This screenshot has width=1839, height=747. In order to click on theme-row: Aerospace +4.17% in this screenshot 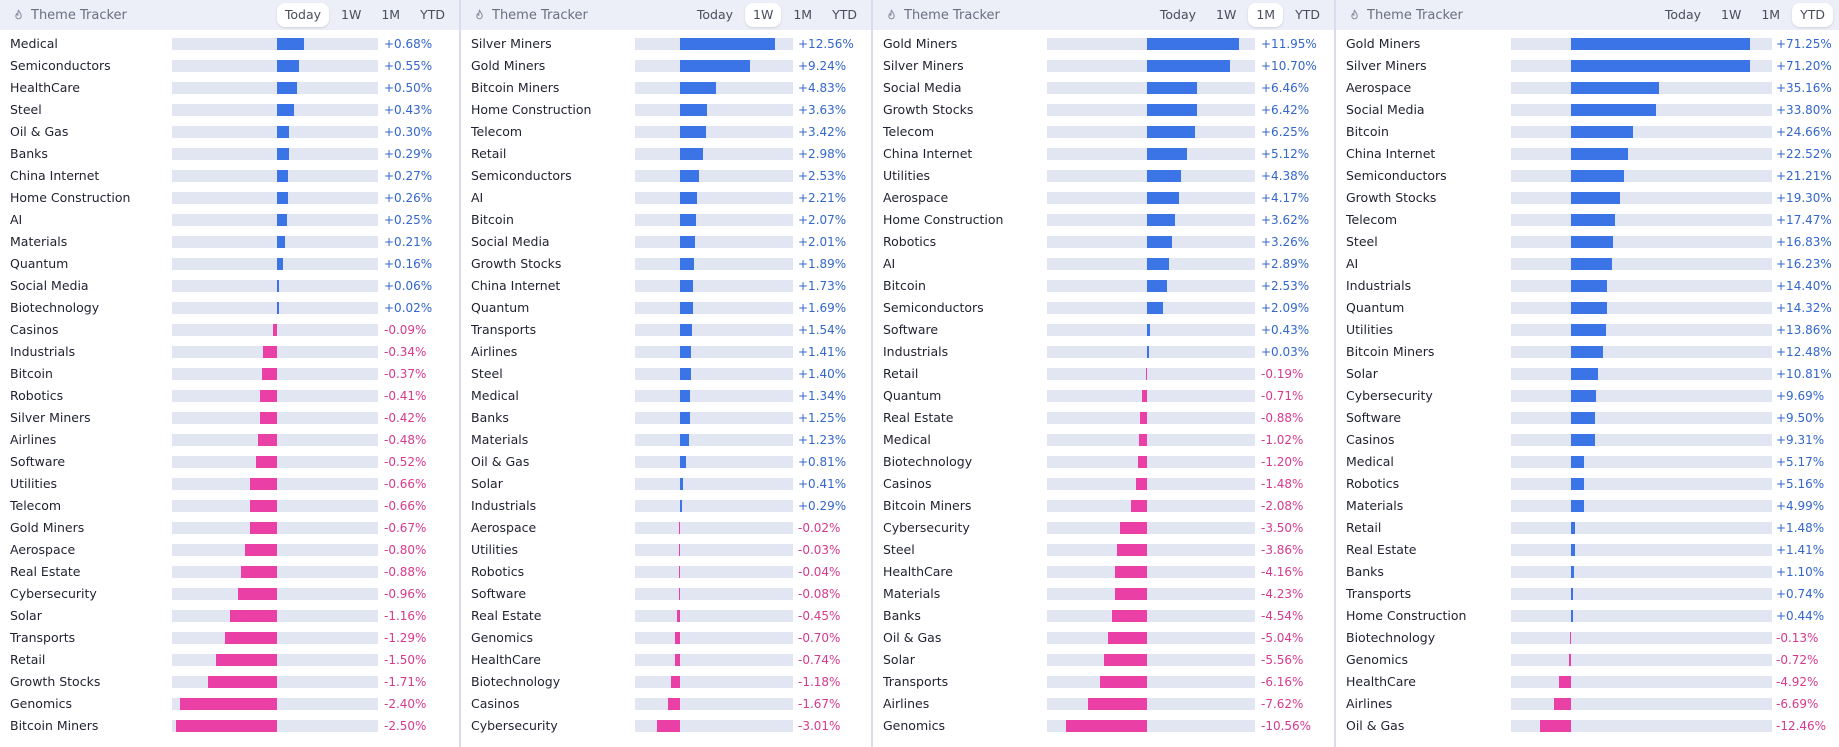, I will do `click(1103, 198)`.